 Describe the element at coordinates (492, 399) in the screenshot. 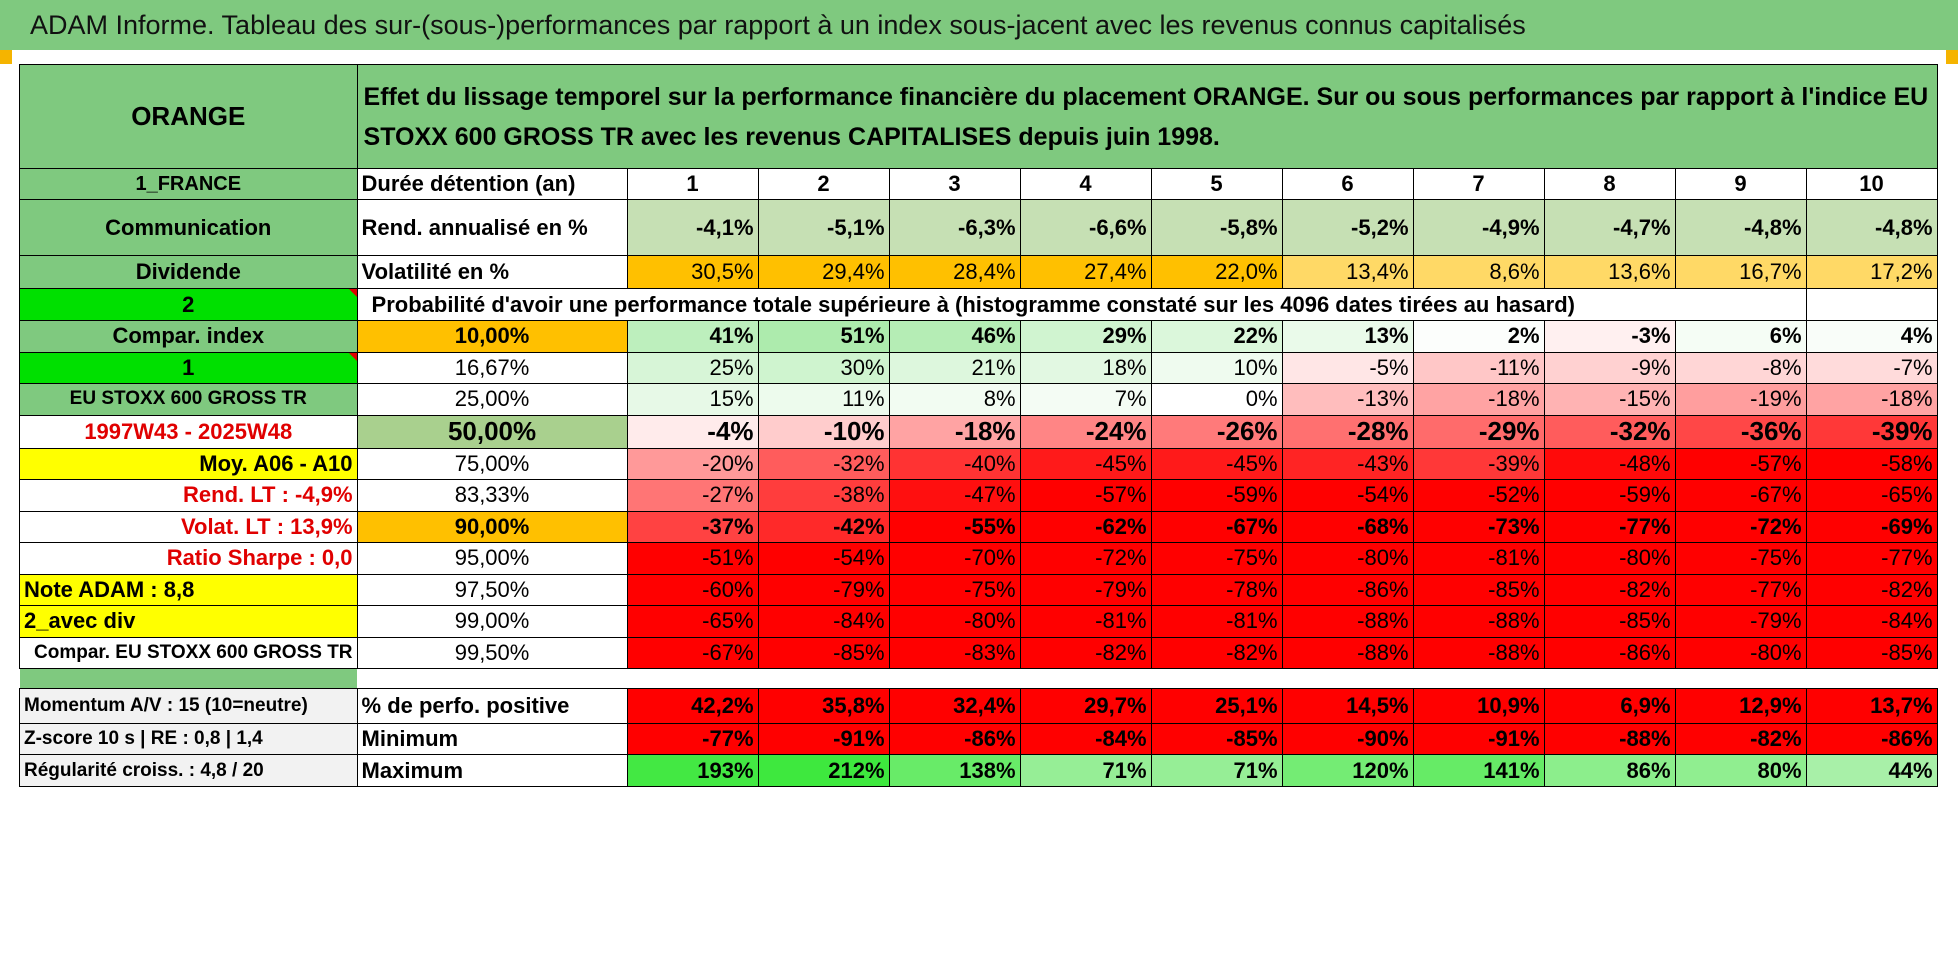

I see `quantile-label: 25,00%` at that location.